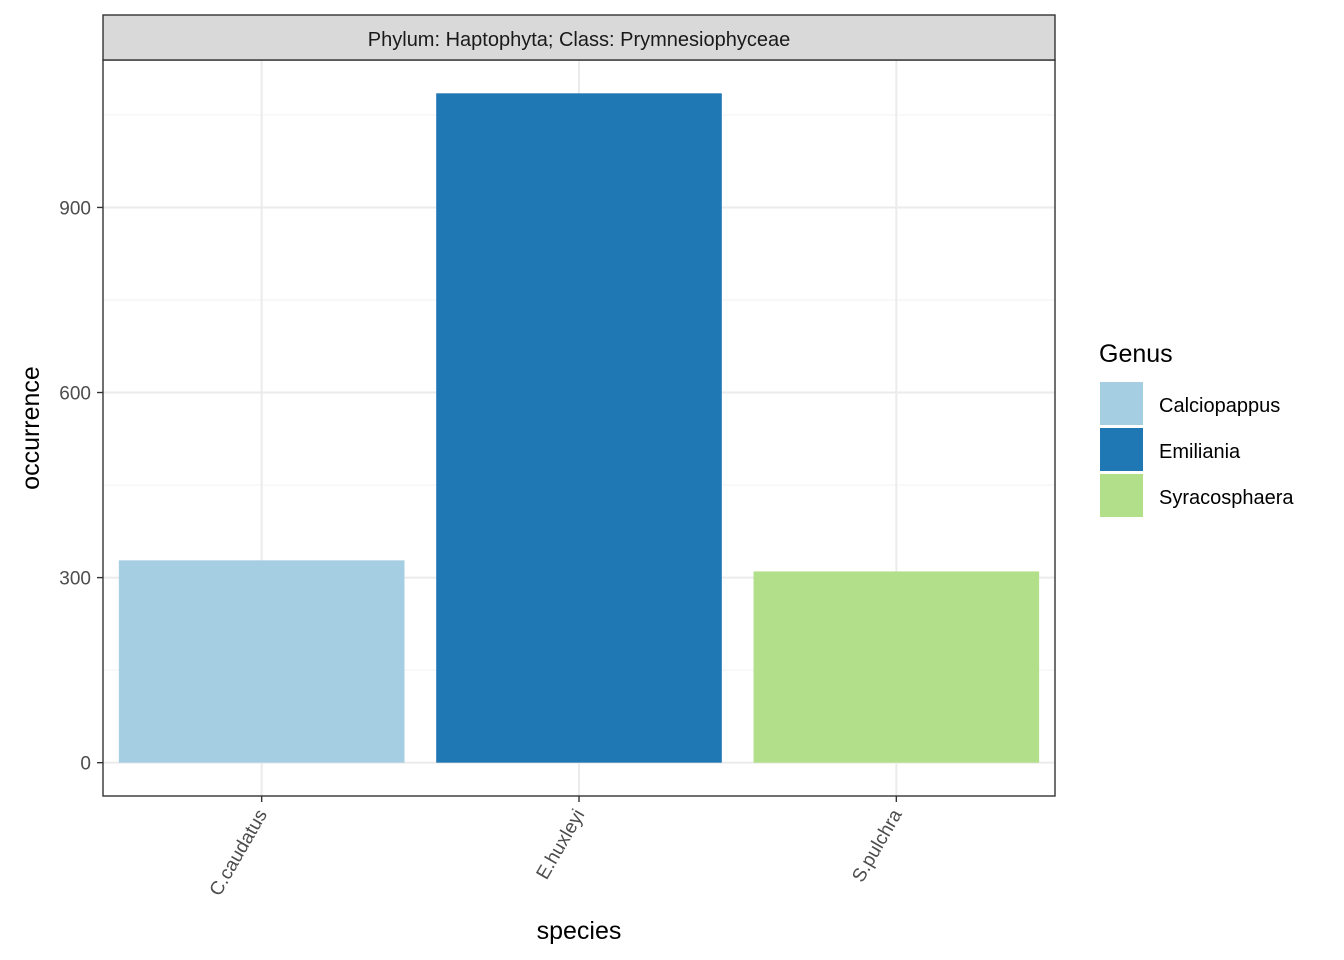 This screenshot has width=1344, height=960. What do you see at coordinates (896, 667) in the screenshot?
I see `bar-S.pulchra` at bounding box center [896, 667].